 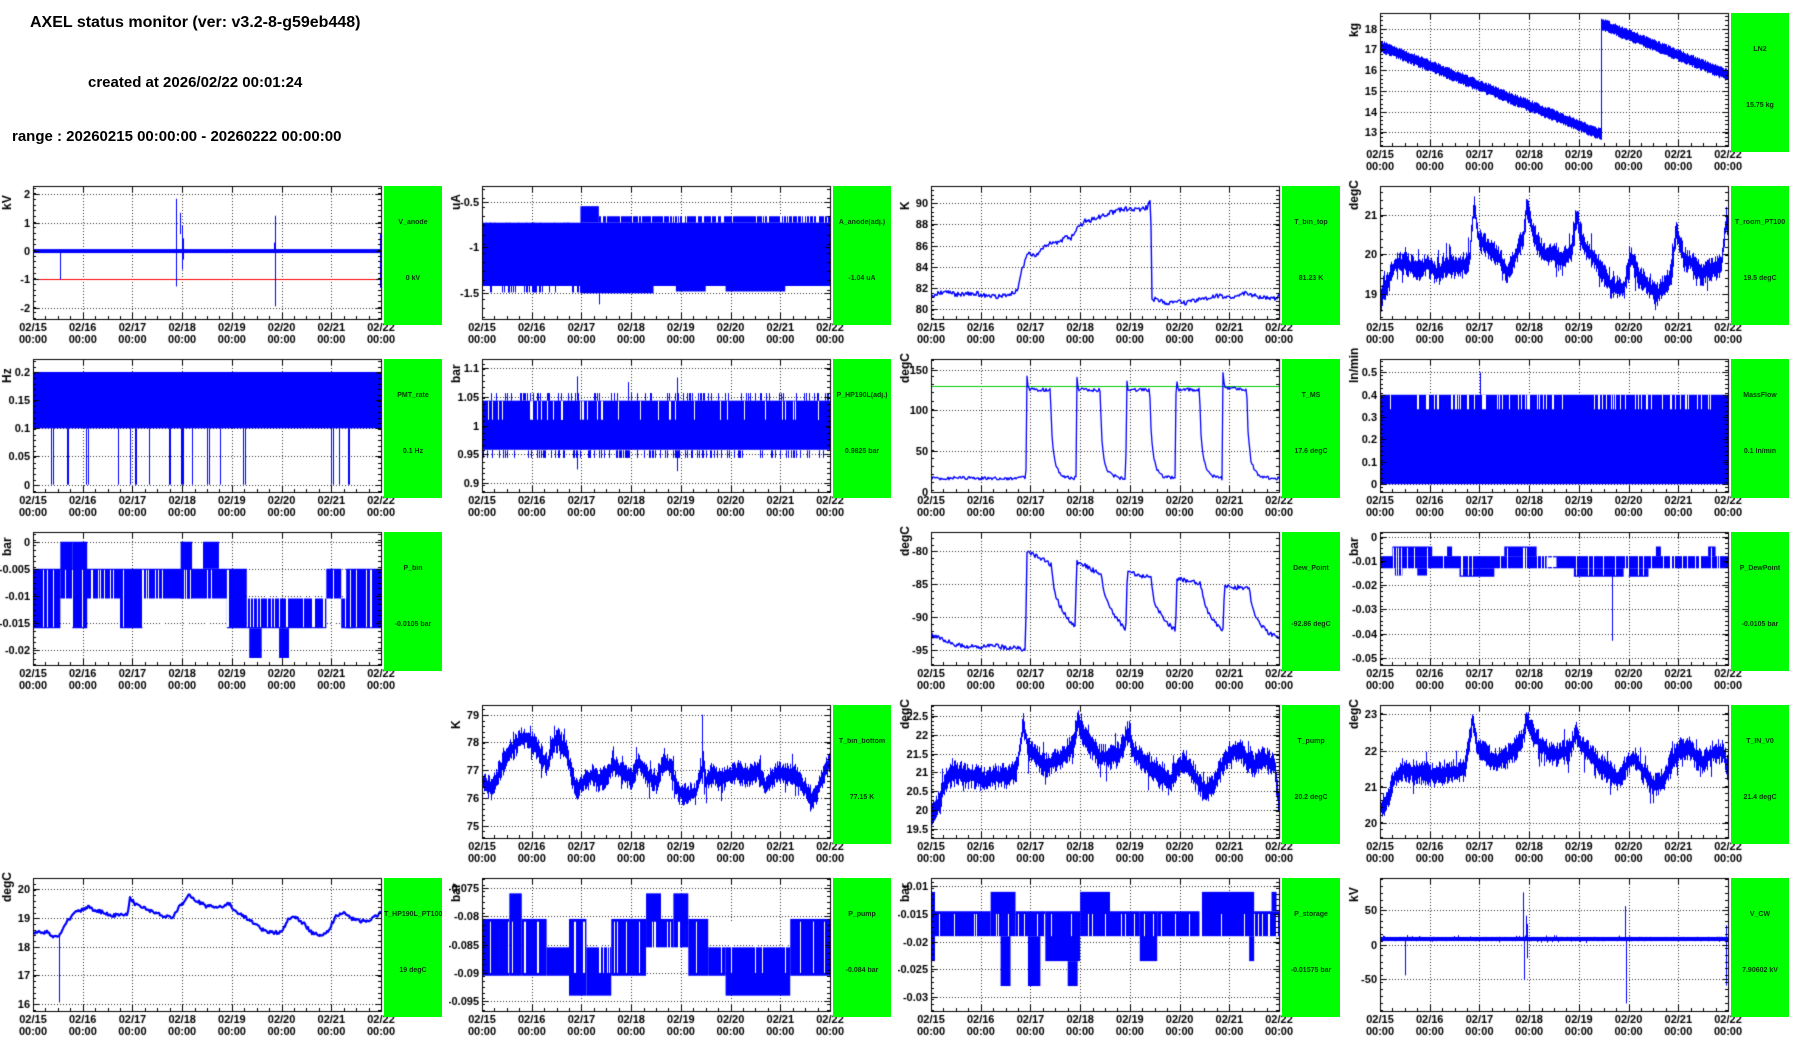 I want to click on p-dewpoint-series-name: P_DewPoint, so click(x=1760, y=569).